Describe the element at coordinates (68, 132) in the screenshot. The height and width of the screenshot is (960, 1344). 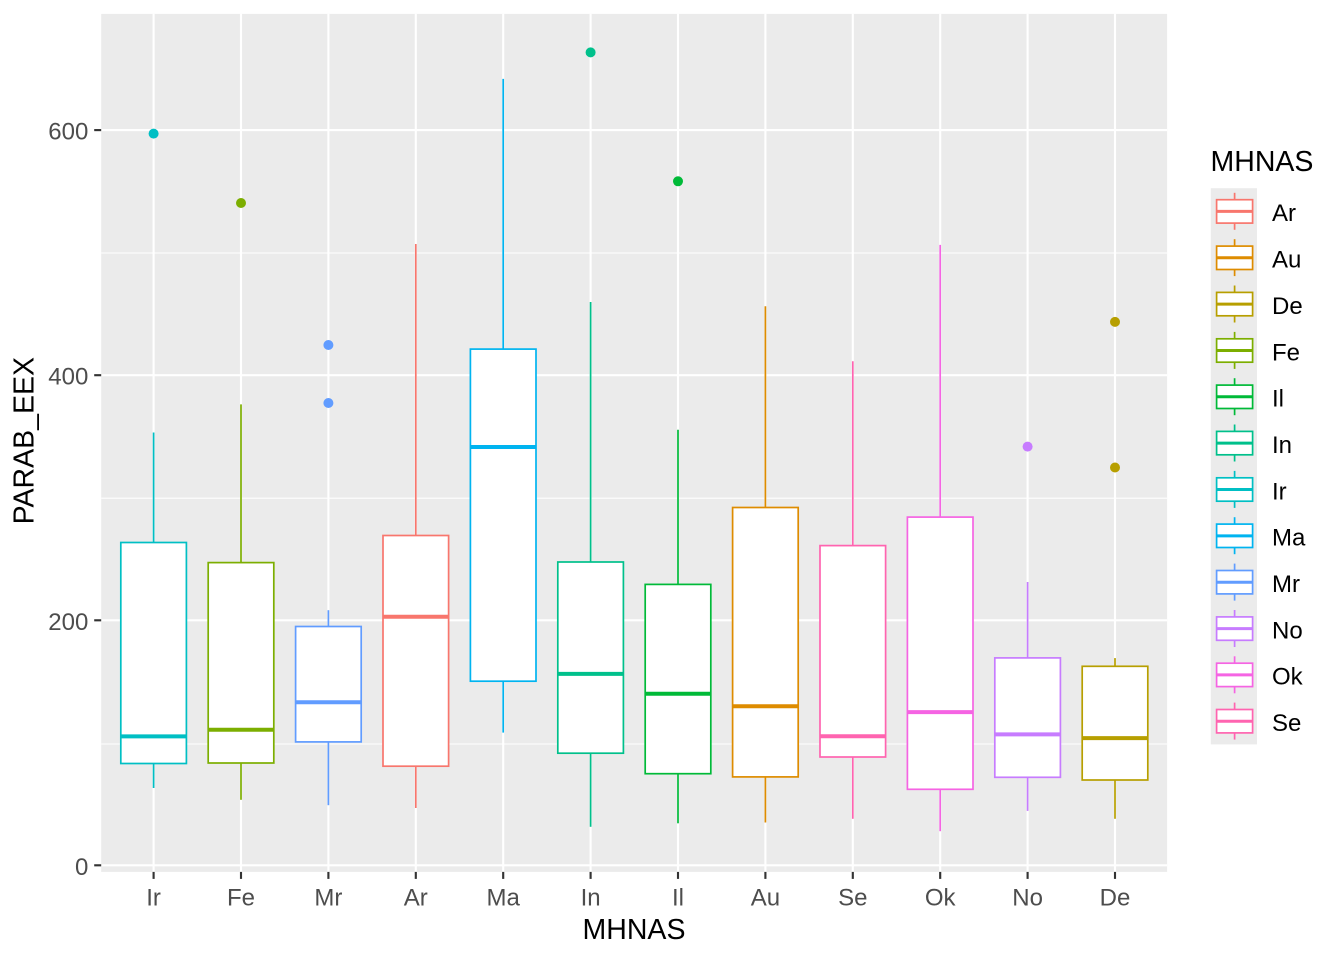
I see `svg-text: 600` at that location.